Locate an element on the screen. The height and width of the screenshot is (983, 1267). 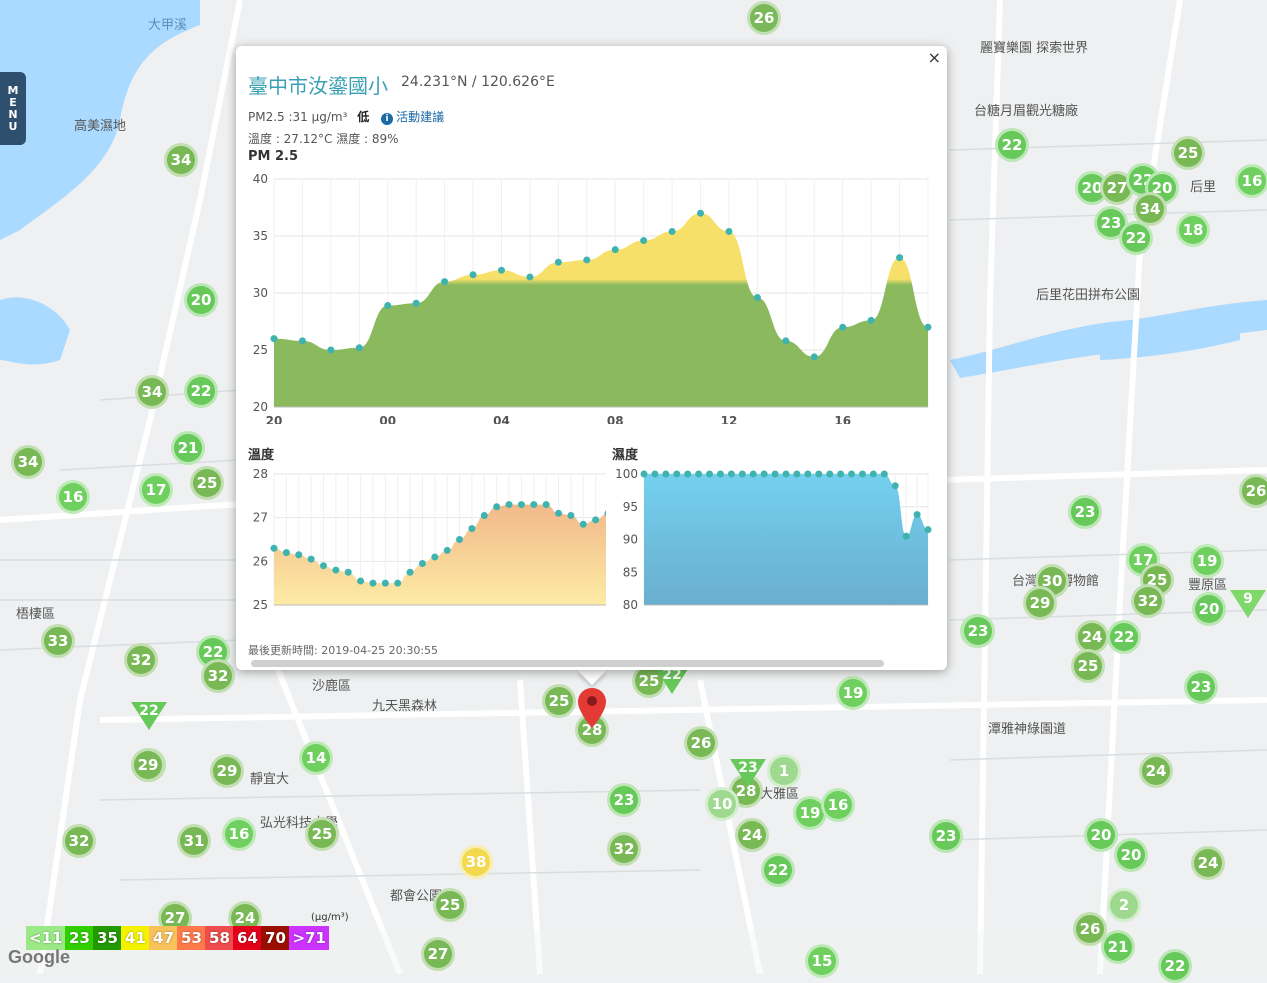
map-place-label: 豐原區 is located at coordinates (1208, 585).